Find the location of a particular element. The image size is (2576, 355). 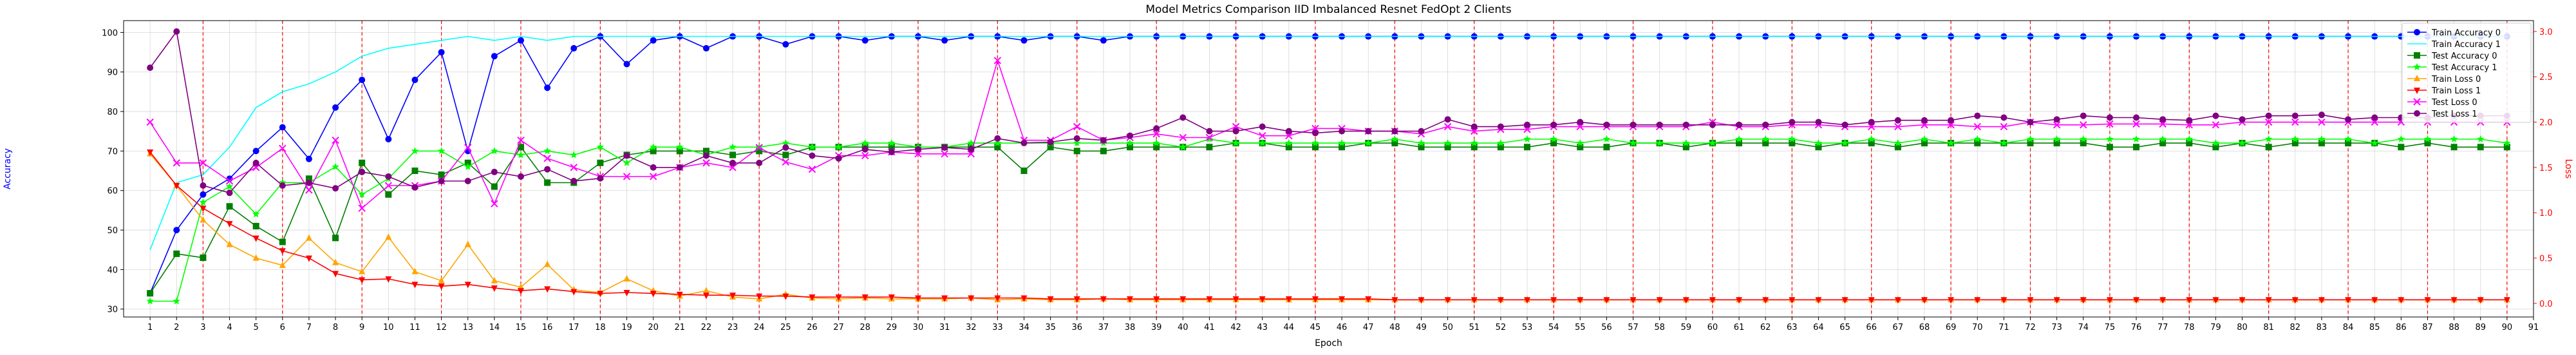

x-tick-label: 3 is located at coordinates (202, 327).